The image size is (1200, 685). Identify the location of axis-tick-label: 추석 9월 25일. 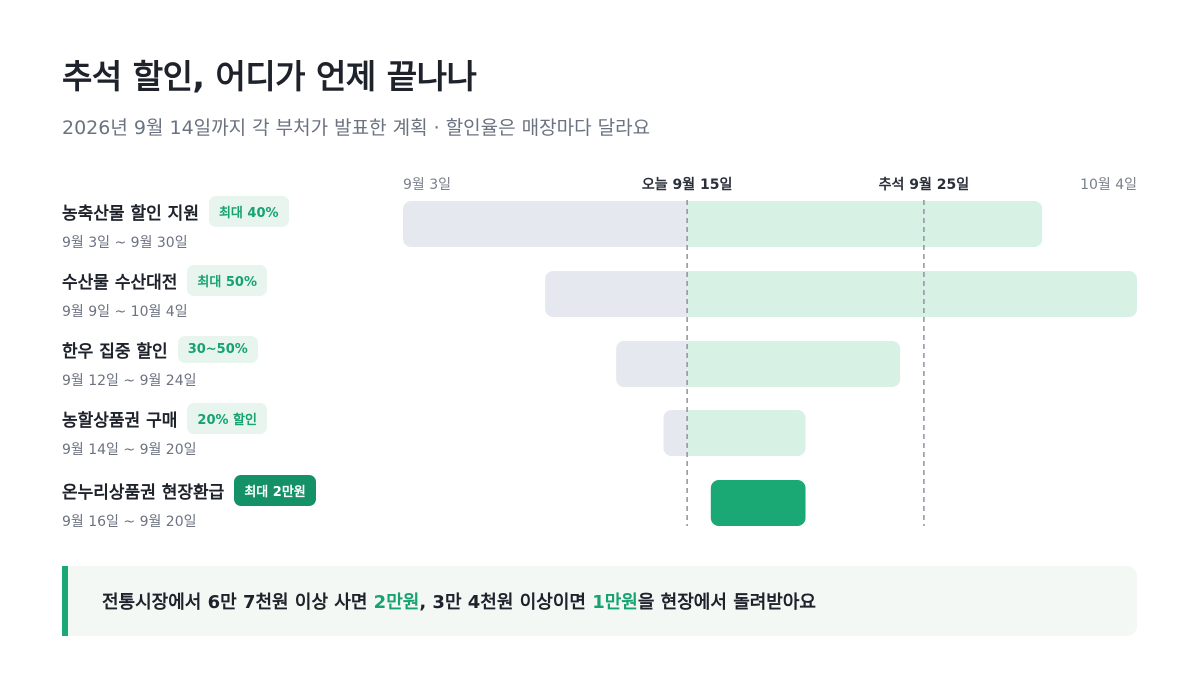
(924, 184).